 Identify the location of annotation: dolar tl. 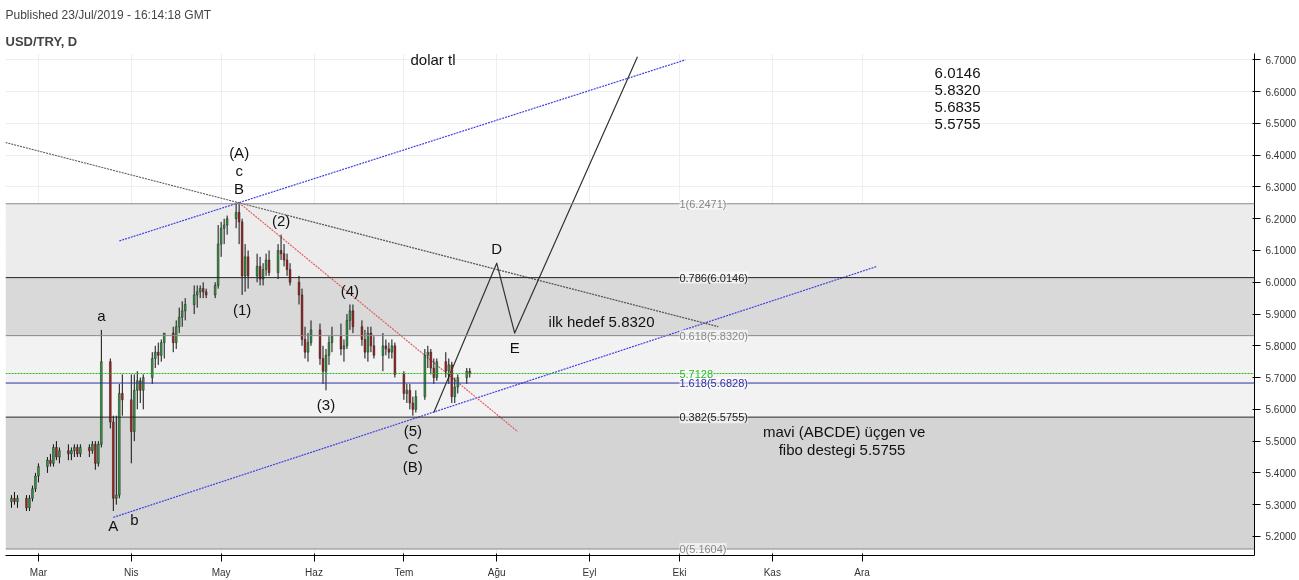
(433, 59).